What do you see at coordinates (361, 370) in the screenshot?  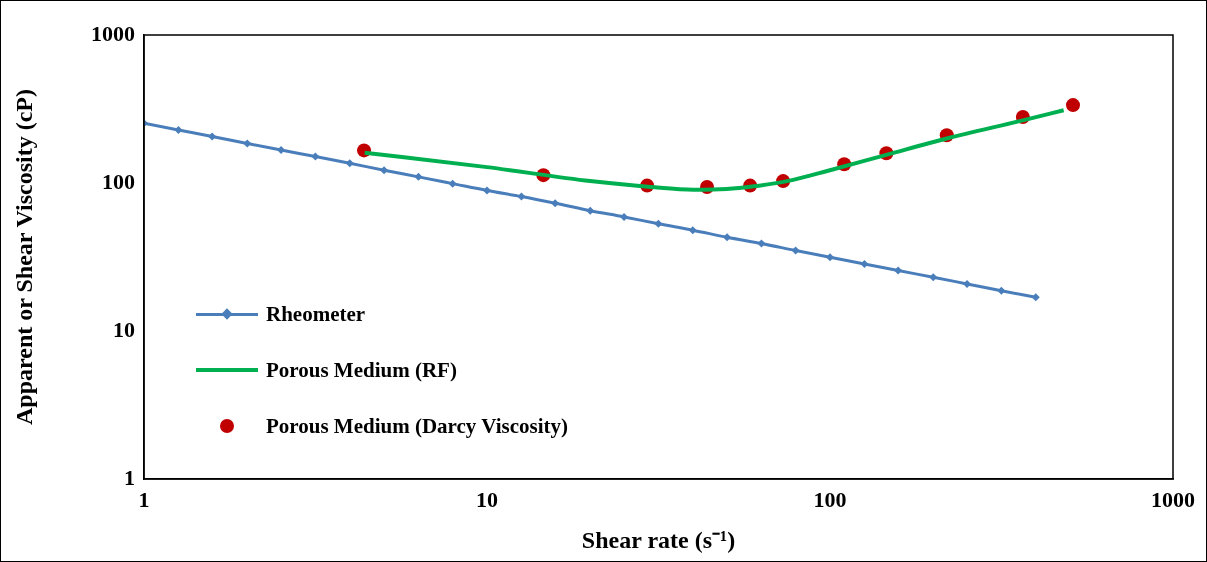 I see `legend-label: Porous Medium (RF)` at bounding box center [361, 370].